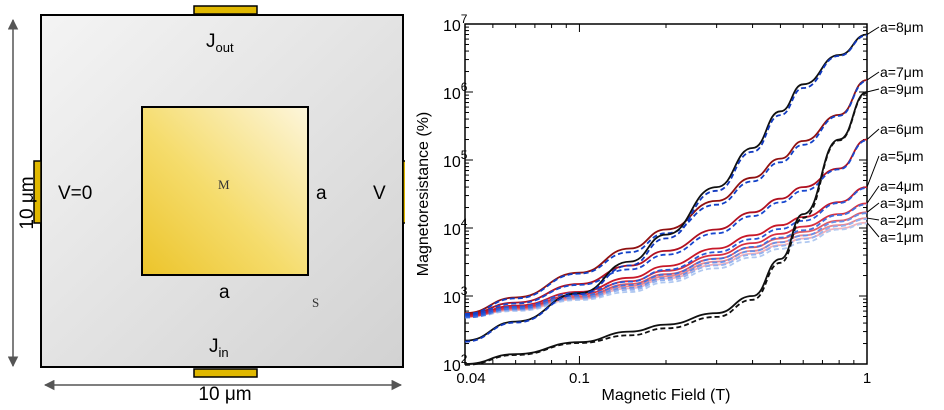 Image resolution: width=944 pixels, height=410 pixels. I want to click on x-tick-labels: 0.04 0.1 1, so click(663, 378).